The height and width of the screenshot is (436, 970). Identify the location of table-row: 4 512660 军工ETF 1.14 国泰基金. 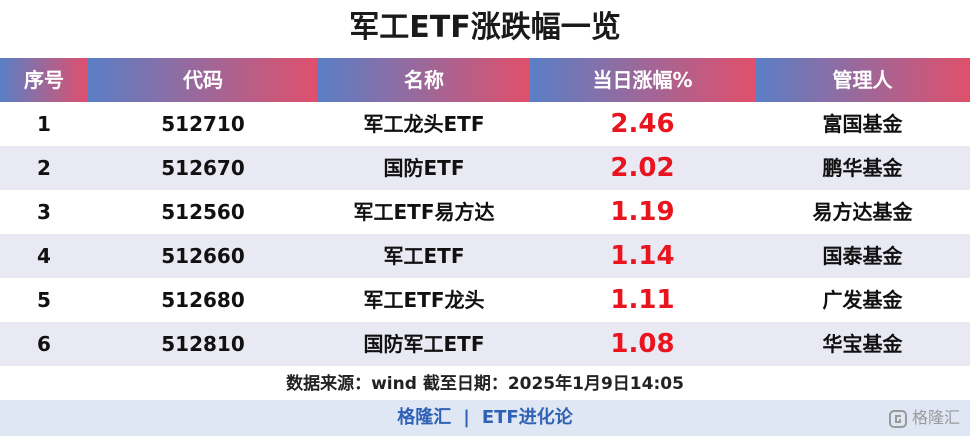
(485, 256).